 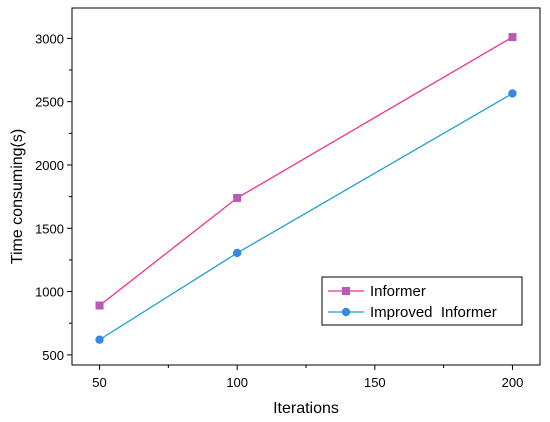 I want to click on legend: Informer Improved Informer, so click(x=422, y=301).